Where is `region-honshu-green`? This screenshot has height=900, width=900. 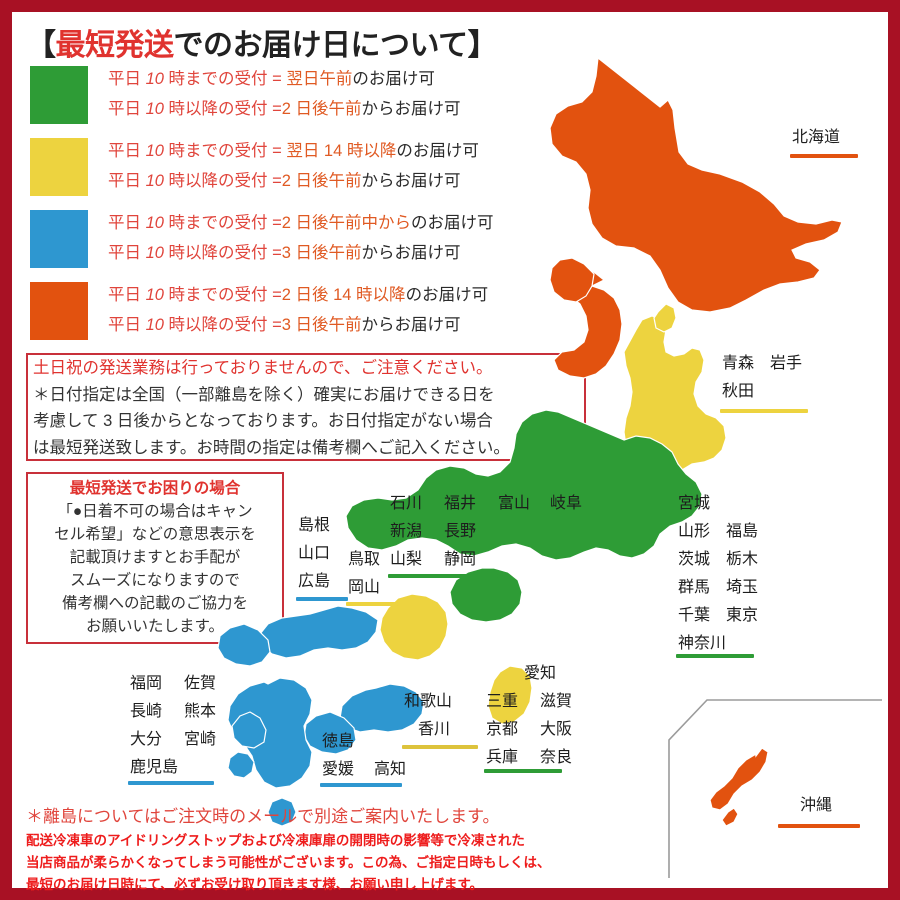
region-honshu-green is located at coordinates (524, 516).